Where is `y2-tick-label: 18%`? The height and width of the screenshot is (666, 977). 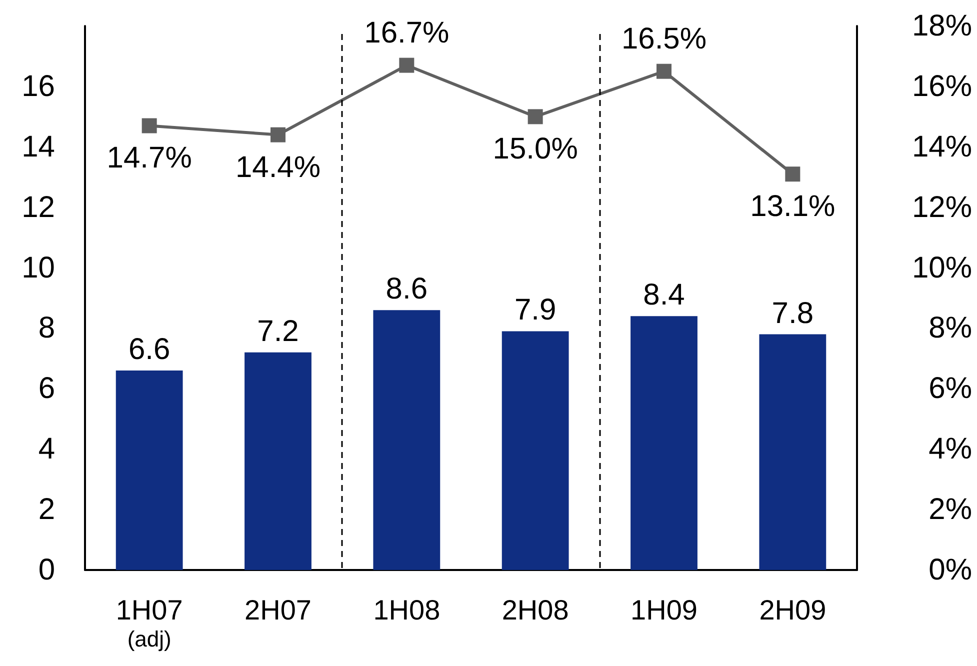
y2-tick-label: 18% is located at coordinates (942, 26).